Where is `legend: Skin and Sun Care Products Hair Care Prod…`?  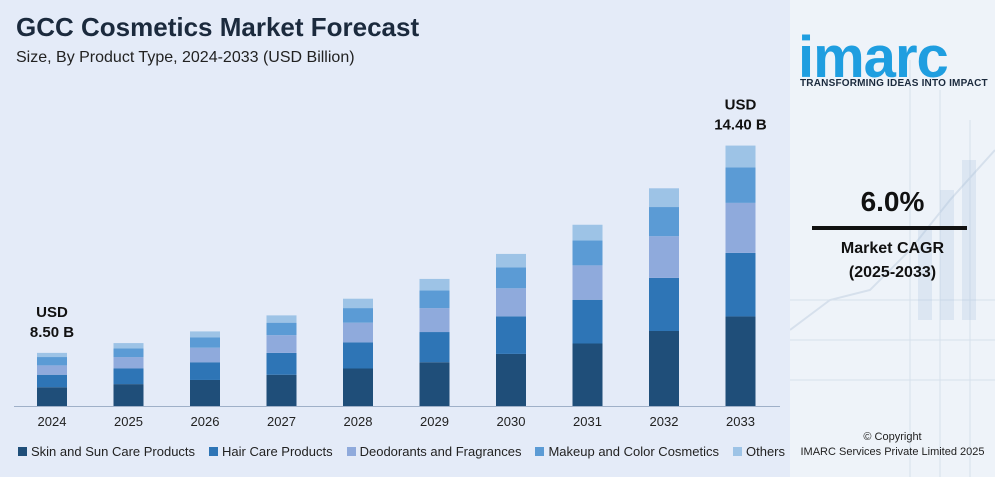
legend: Skin and Sun Care Products Hair Care Prod… is located at coordinates (401, 451).